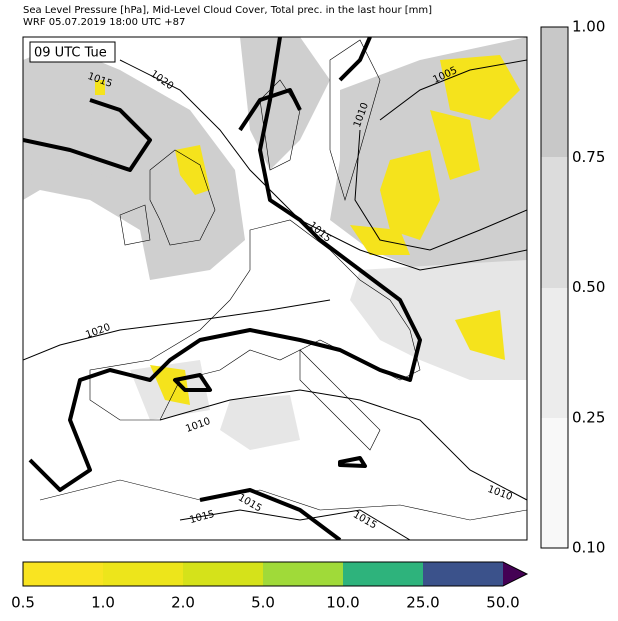 The width and height of the screenshot is (618, 621). Describe the element at coordinates (588, 27) in the screenshot. I see `cloud-colorbar-label: 1.00` at that location.